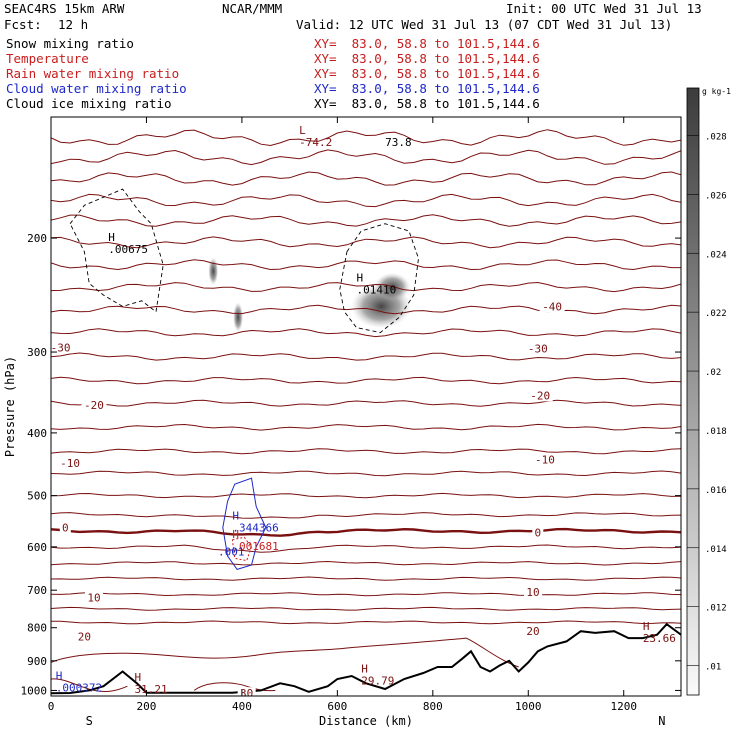 Image resolution: width=740 pixels, height=740 pixels. I want to click on y-tick-label: 700, so click(37, 590).